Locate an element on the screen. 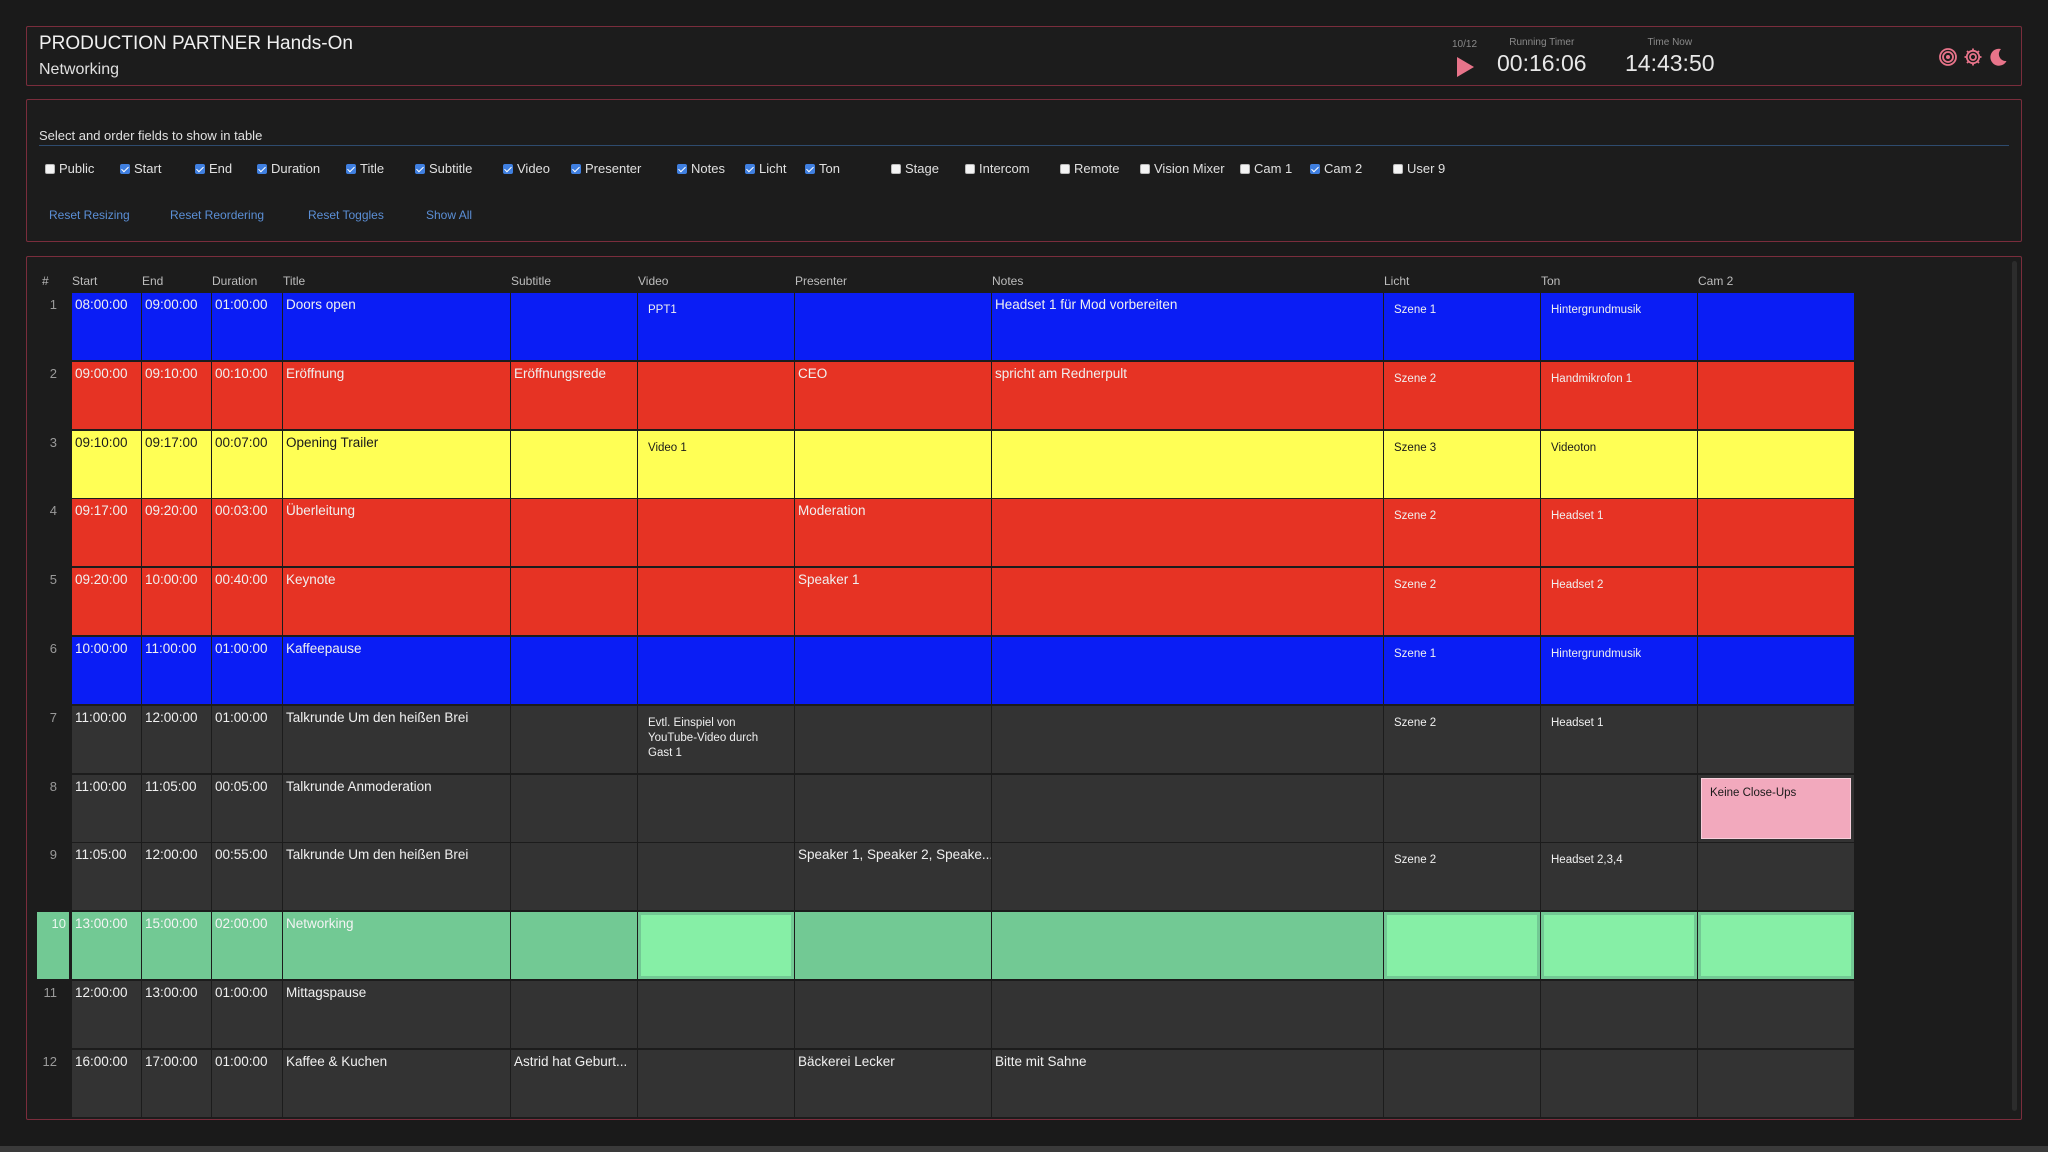  cell-title: Kaffee & Kuchen is located at coordinates (396, 1083).